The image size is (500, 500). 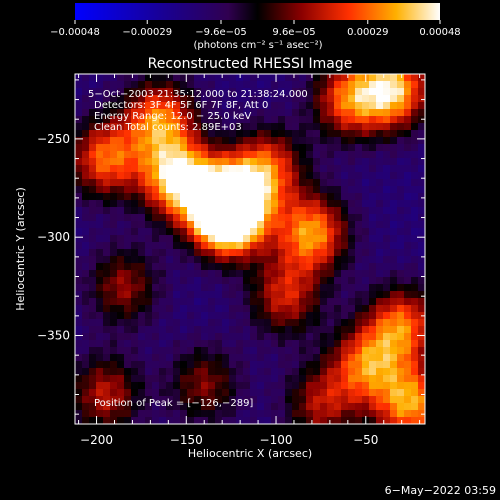 What do you see at coordinates (221, 32) in the screenshot?
I see `colorbar-tick-label: −9.6e−05` at bounding box center [221, 32].